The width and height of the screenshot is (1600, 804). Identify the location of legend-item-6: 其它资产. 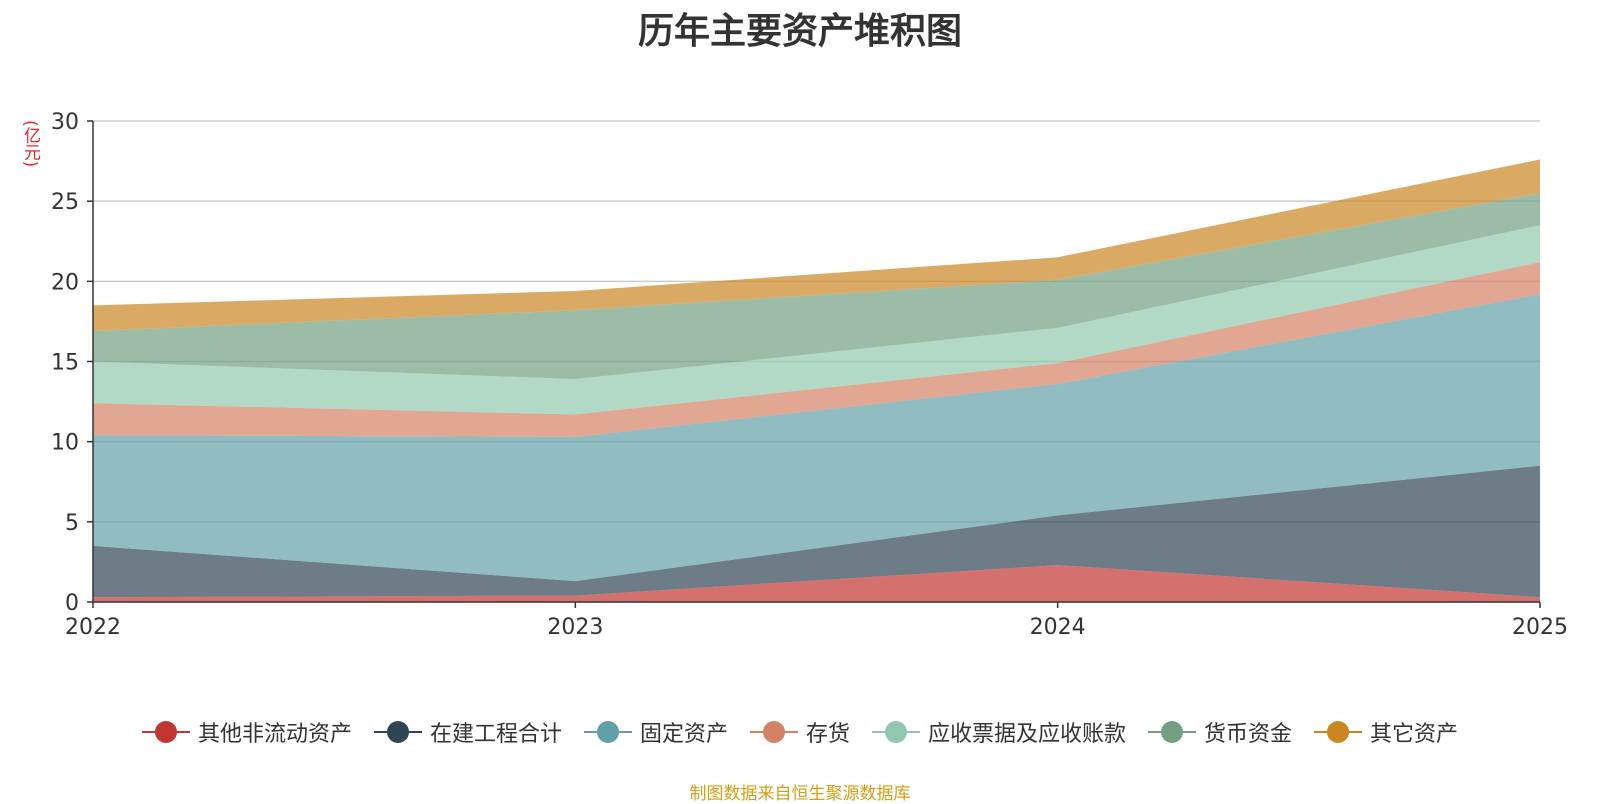
(1386, 732).